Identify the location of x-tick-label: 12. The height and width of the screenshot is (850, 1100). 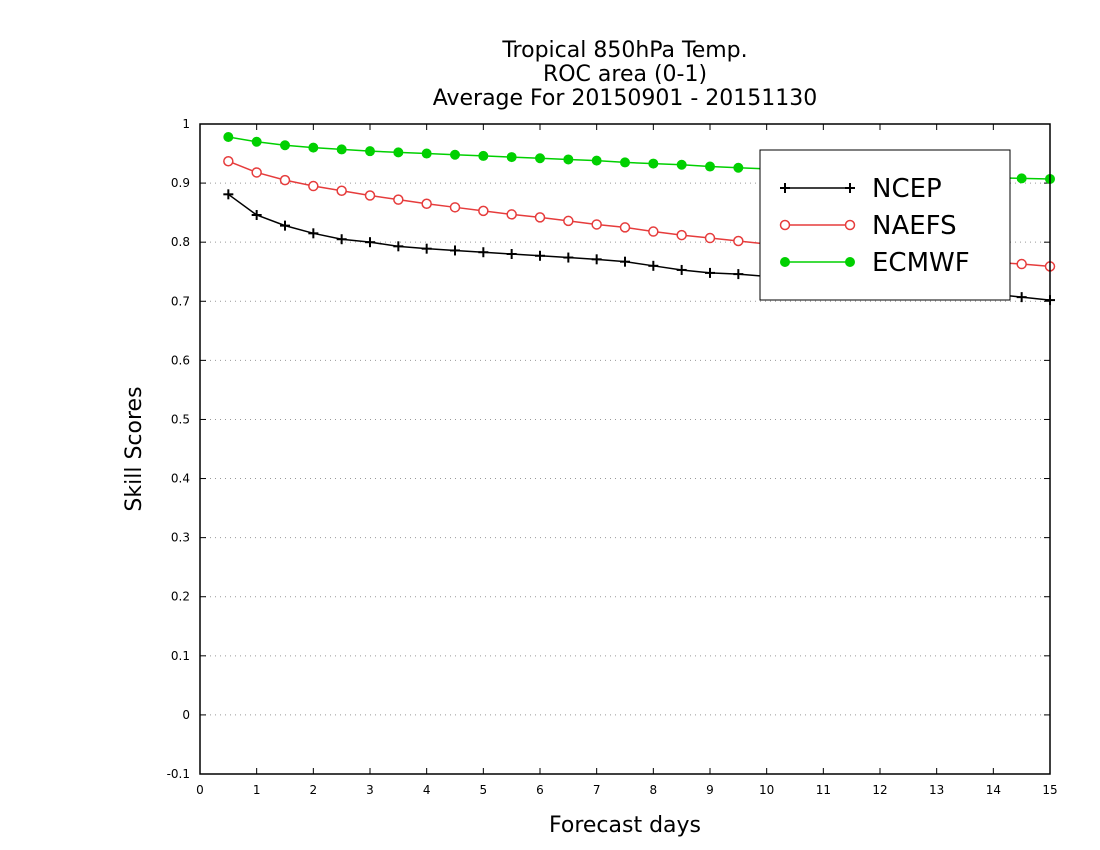
(879, 790).